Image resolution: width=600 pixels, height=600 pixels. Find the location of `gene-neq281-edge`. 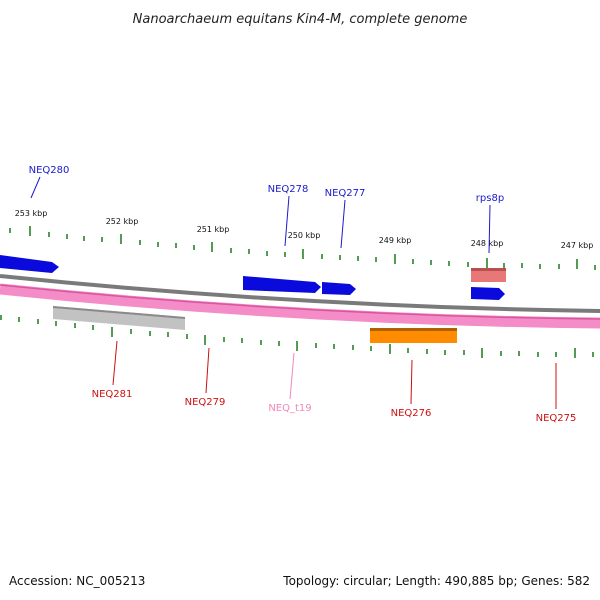

gene-neq281-edge is located at coordinates (119, 312).